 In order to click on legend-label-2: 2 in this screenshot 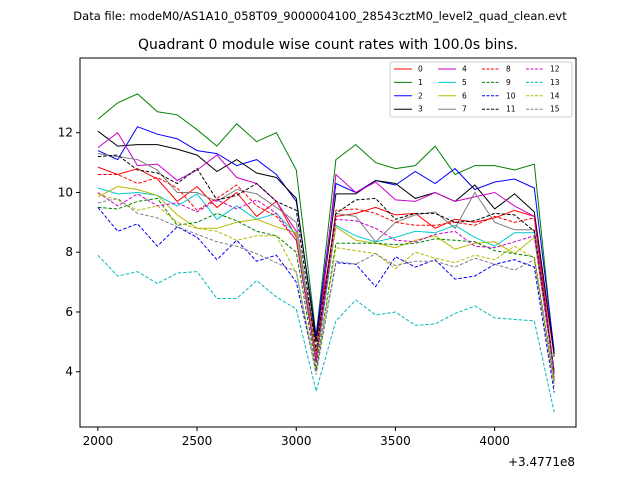, I will do `click(420, 95)`.